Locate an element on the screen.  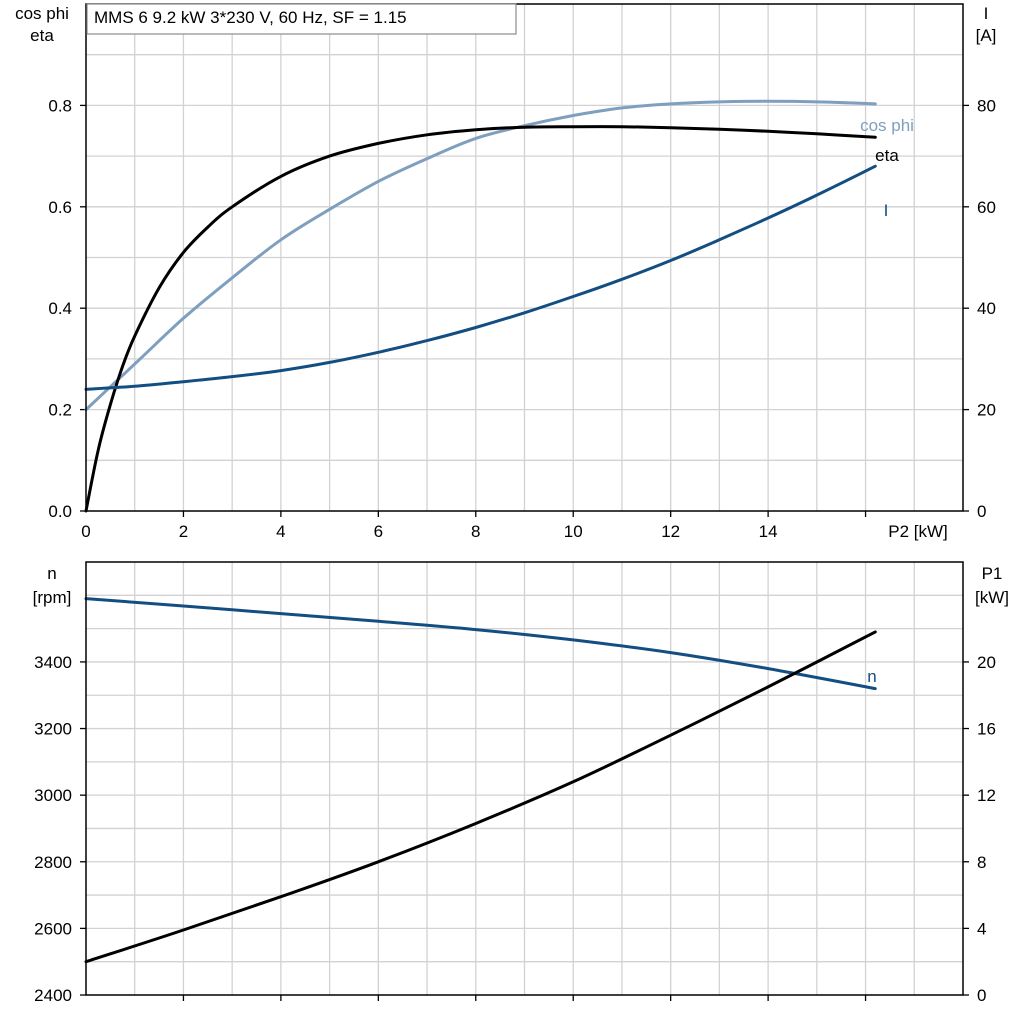
series-label-cos-phi: cos phi is located at coordinates (887, 125).